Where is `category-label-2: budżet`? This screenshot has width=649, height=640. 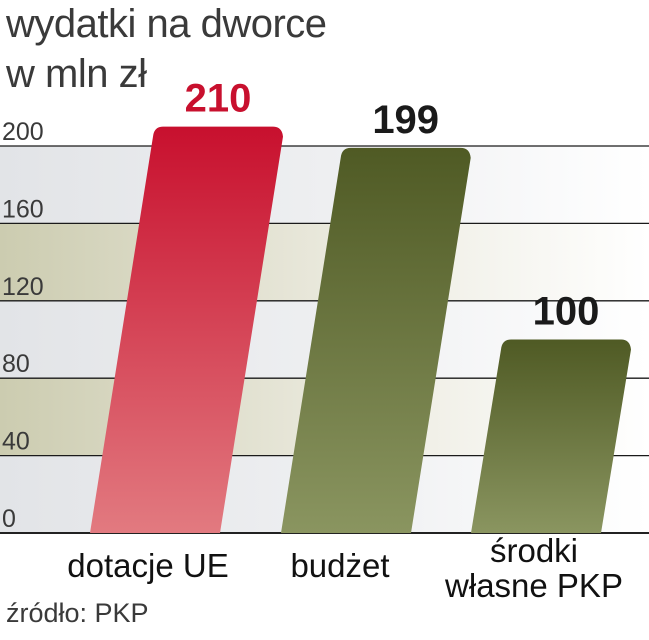
category-label-2: budżet is located at coordinates (339, 565).